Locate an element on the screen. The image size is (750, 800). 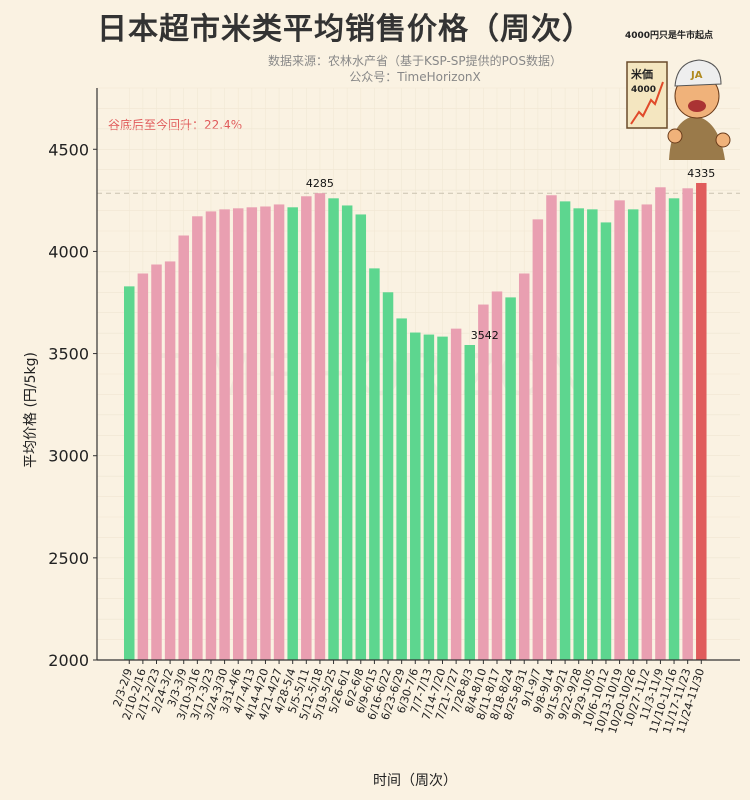
bar-6/16-6/22 is located at coordinates (388, 476).